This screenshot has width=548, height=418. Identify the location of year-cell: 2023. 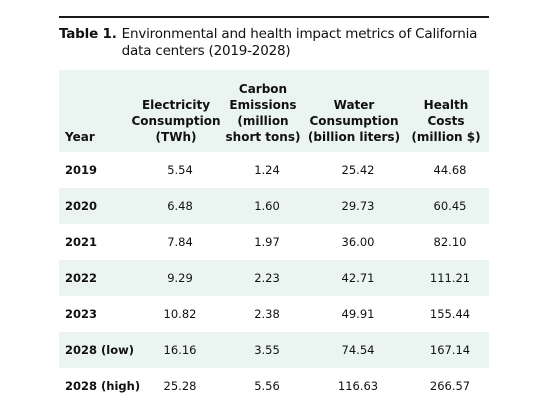
(81, 314).